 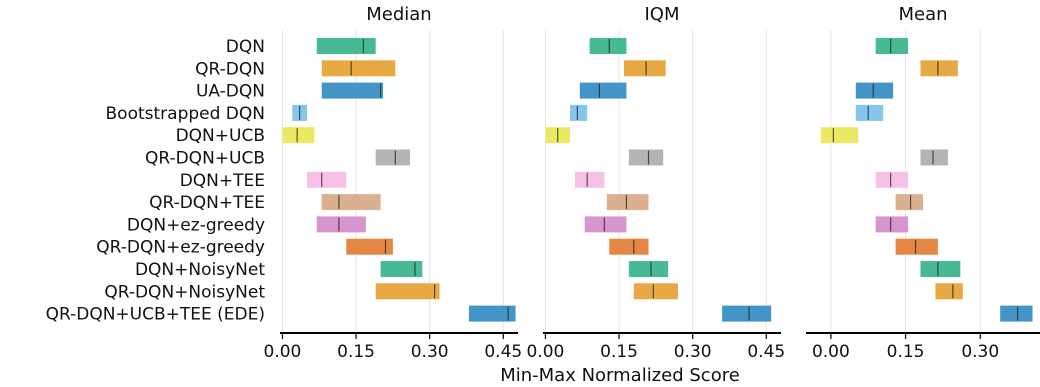 I want to click on method-label: UA-DQN, so click(x=230, y=92).